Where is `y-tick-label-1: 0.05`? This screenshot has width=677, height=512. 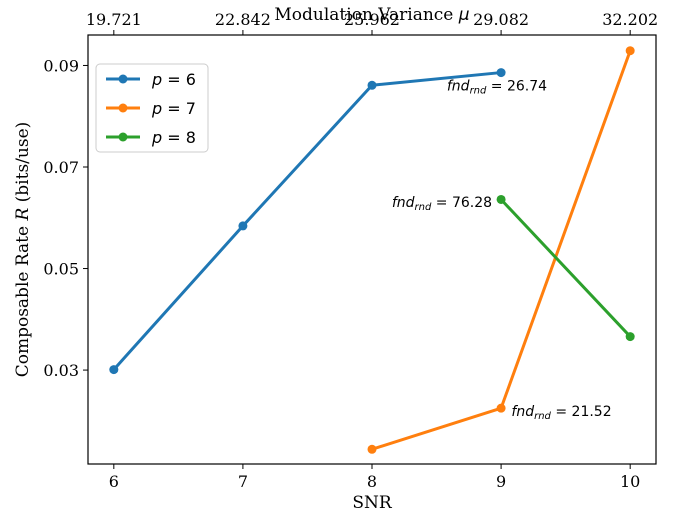 y-tick-label-1: 0.05 is located at coordinates (61, 269).